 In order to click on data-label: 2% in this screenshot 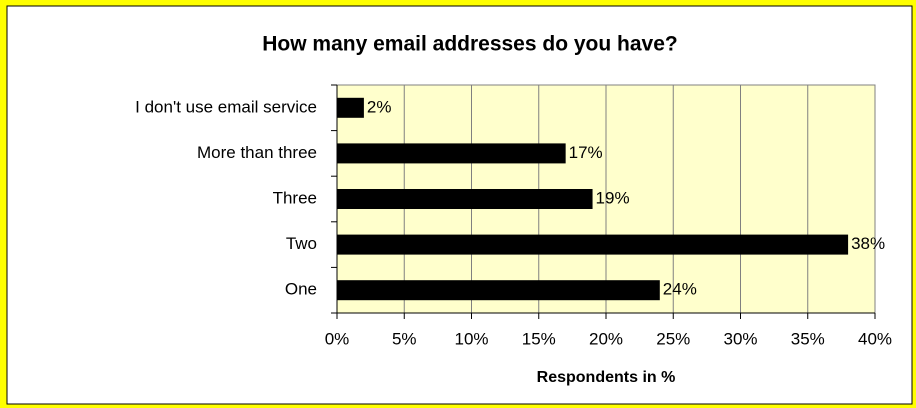, I will do `click(379, 106)`.